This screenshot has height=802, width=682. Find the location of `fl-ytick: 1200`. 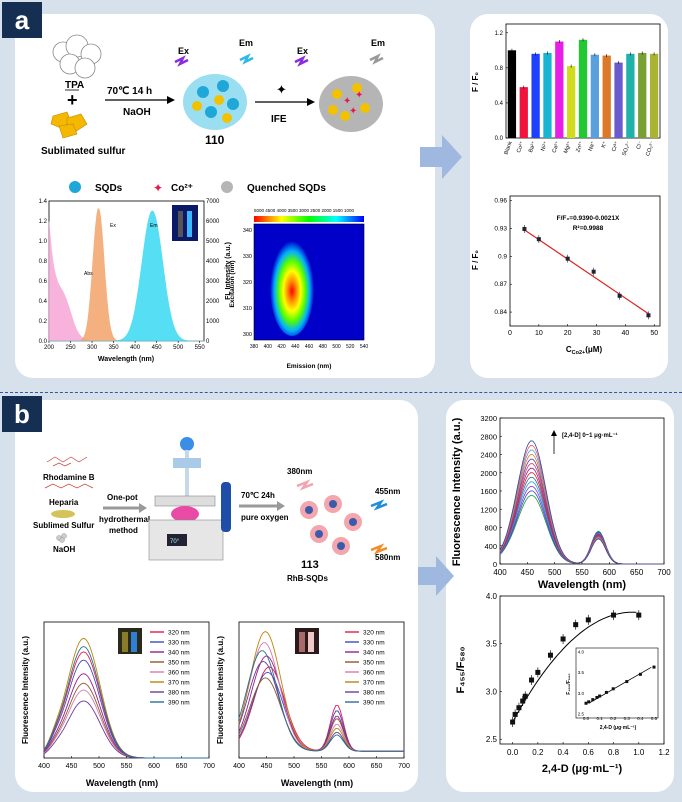

fl-ytick: 1200 is located at coordinates (488, 509).